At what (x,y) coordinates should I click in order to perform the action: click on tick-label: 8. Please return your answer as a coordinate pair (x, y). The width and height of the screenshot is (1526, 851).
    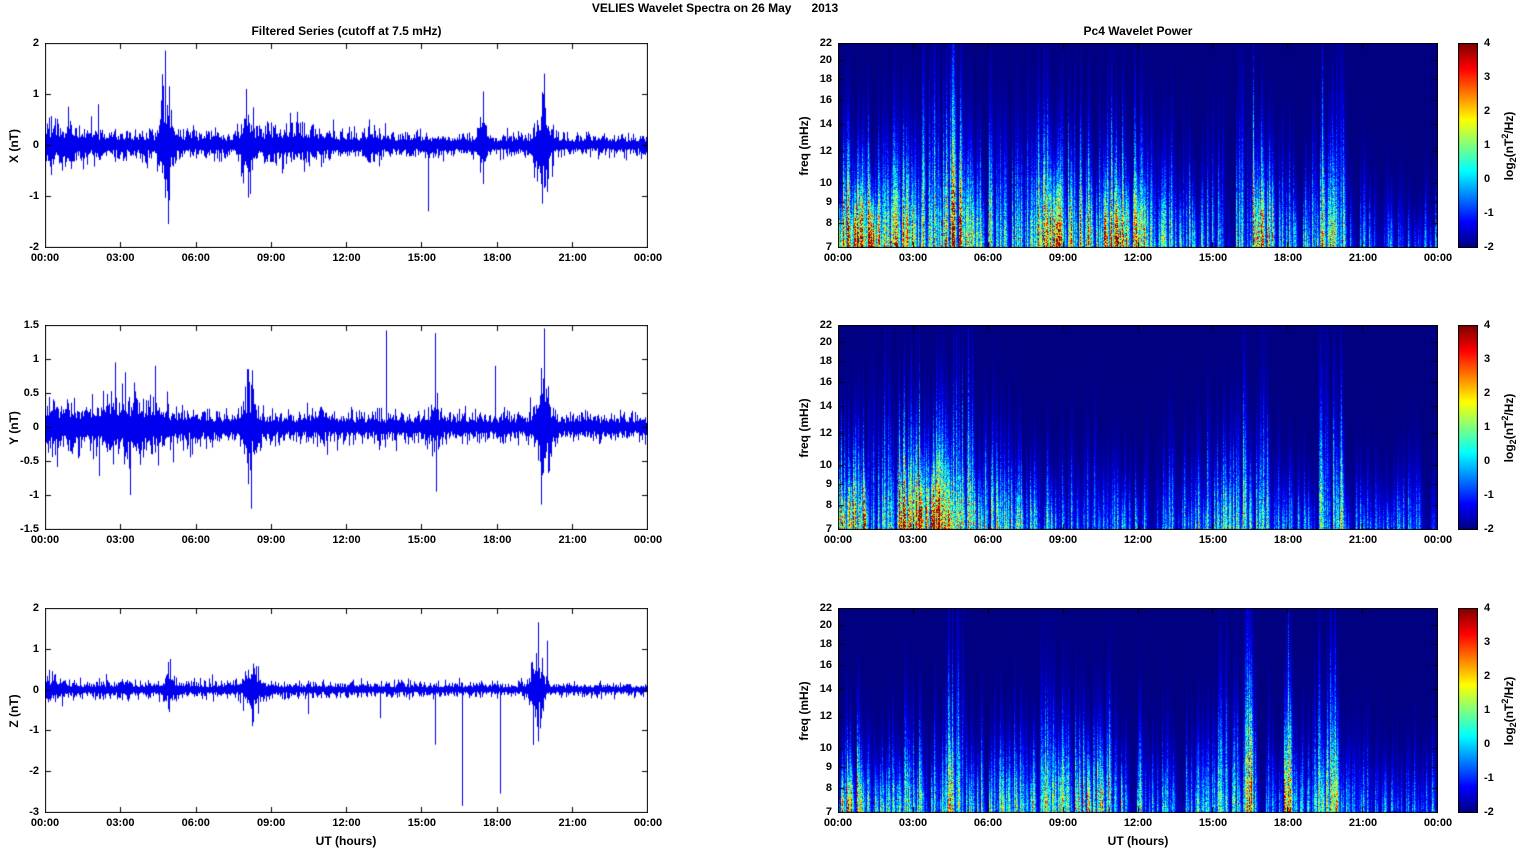
    Looking at the image, I should click on (828, 505).